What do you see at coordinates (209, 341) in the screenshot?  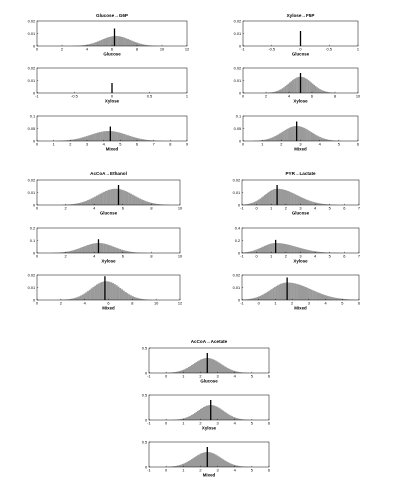 I see `panel-title: AcCoA→Acetate` at bounding box center [209, 341].